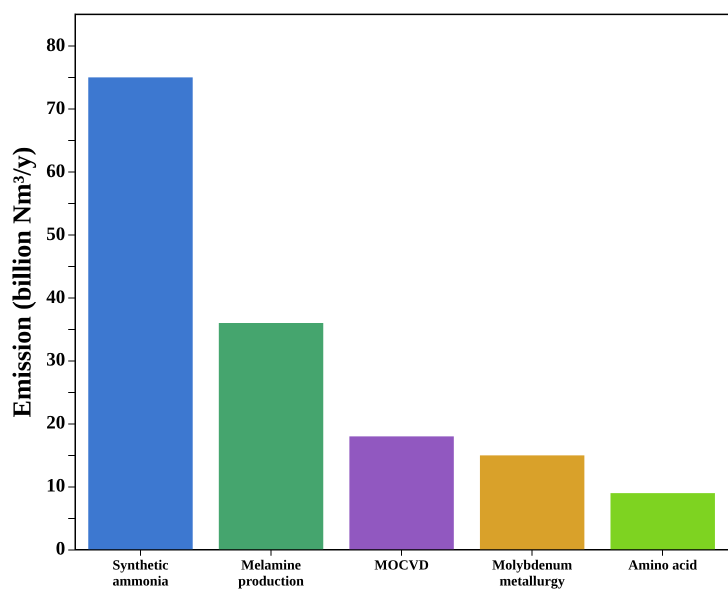 The height and width of the screenshot is (592, 728). Describe the element at coordinates (21, 282) in the screenshot. I see `y-axis-title: Emission (billion Nm³/y)` at that location.